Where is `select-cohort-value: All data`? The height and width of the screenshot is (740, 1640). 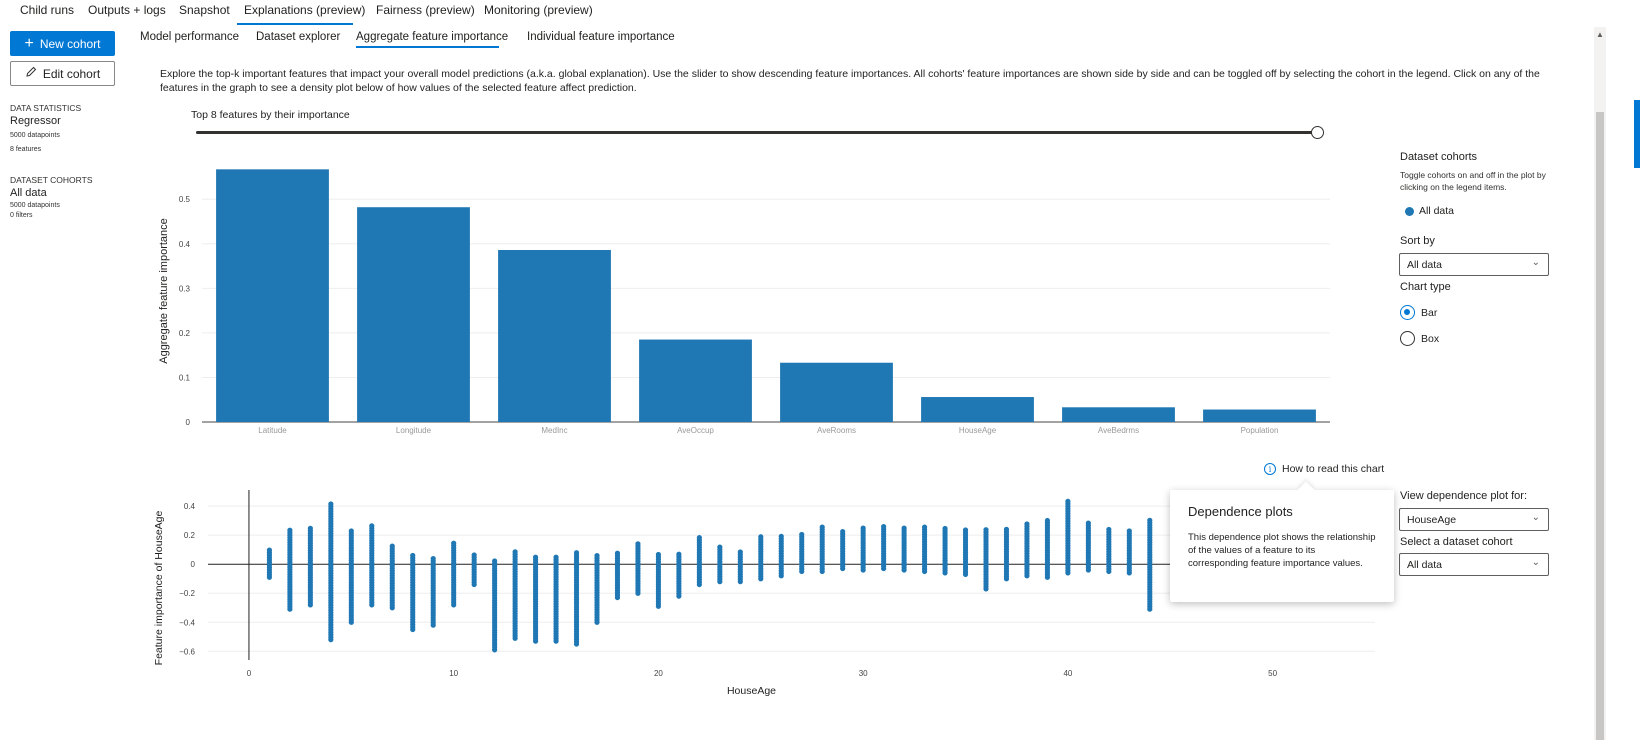 select-cohort-value: All data is located at coordinates (1425, 565).